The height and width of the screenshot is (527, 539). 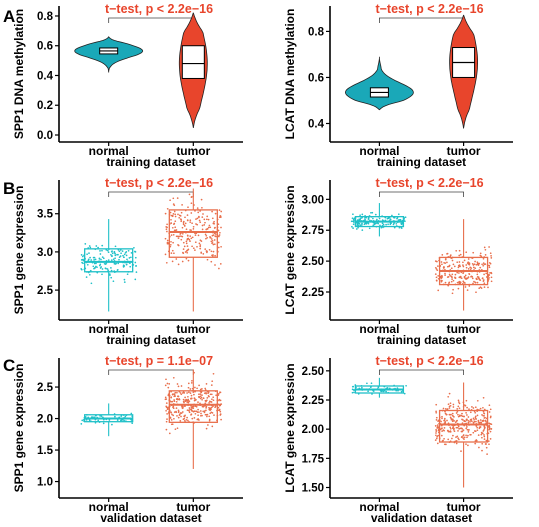 What do you see at coordinates (379, 151) in the screenshot?
I see `x-category-normal: normal` at bounding box center [379, 151].